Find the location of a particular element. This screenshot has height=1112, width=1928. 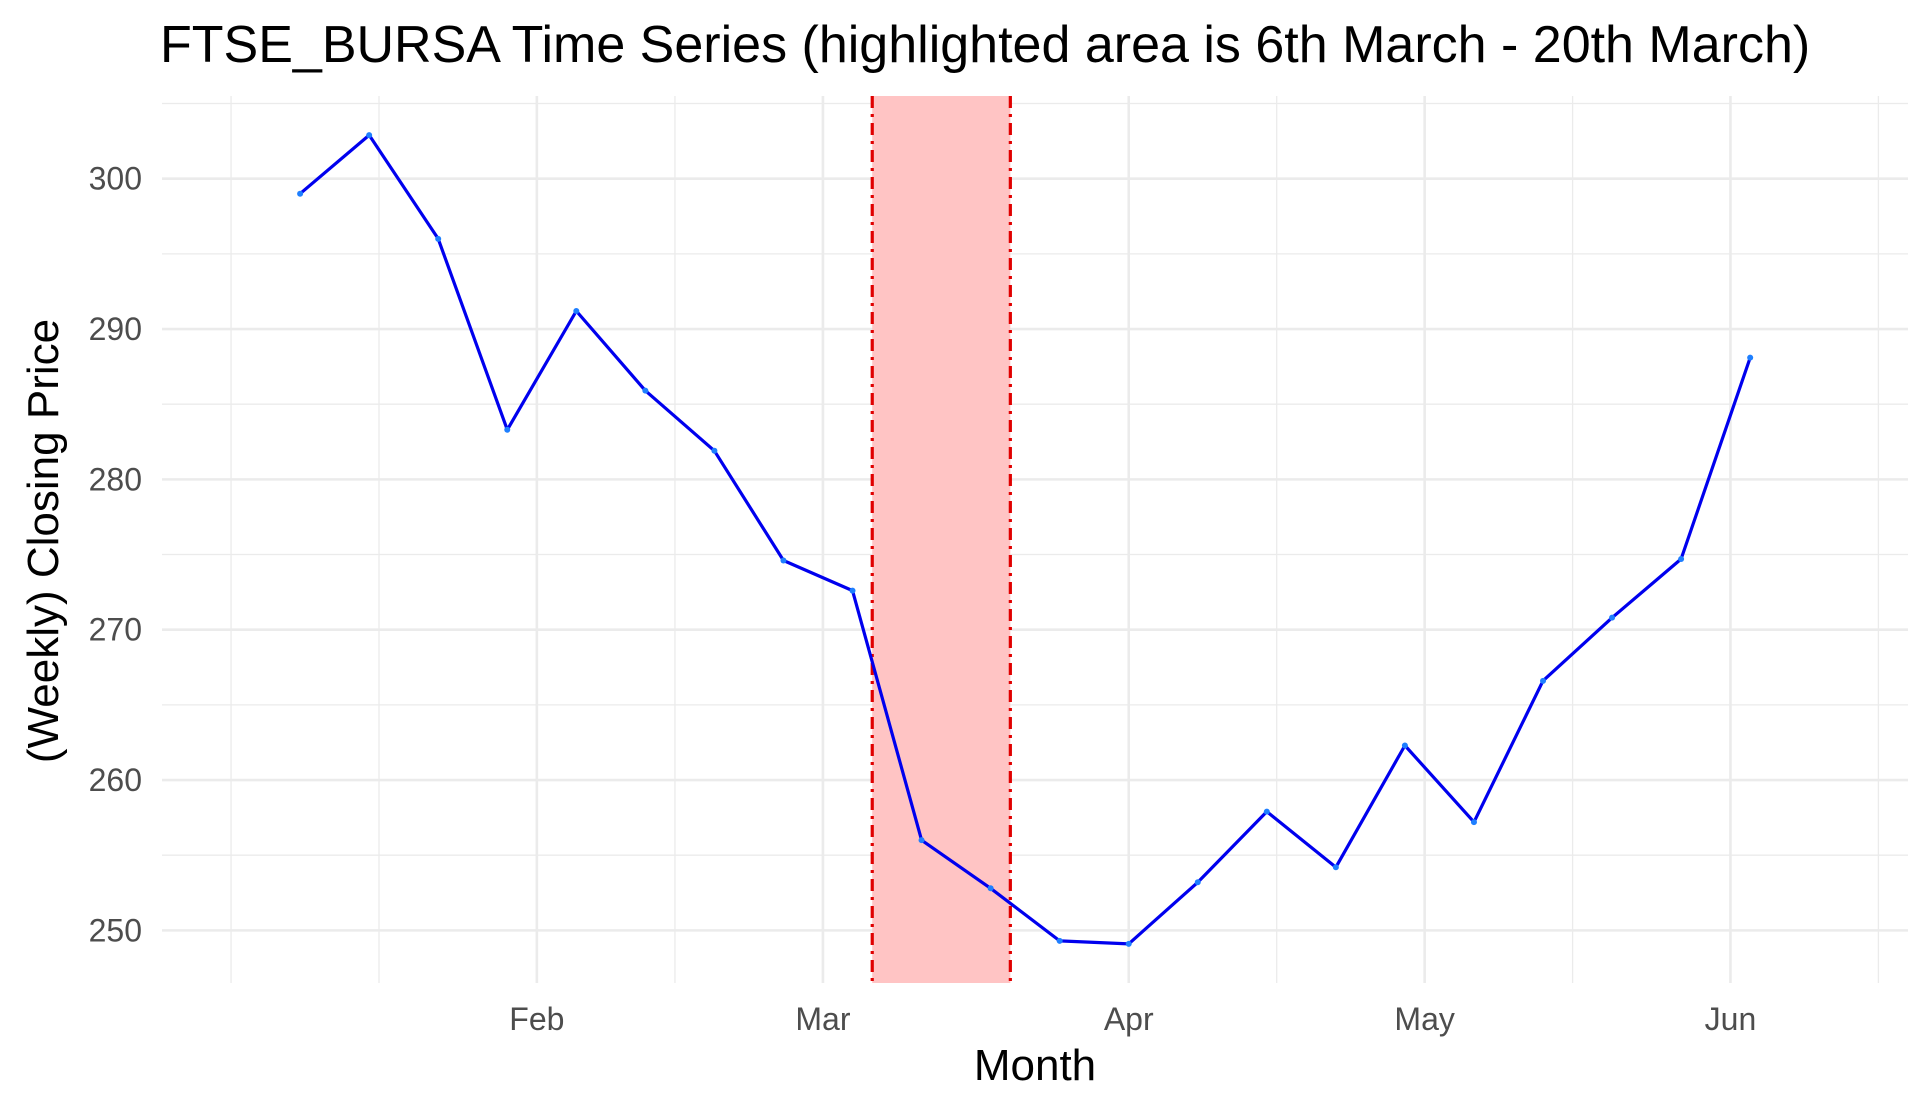

y-tick-label-2: 270 is located at coordinates (115, 630).